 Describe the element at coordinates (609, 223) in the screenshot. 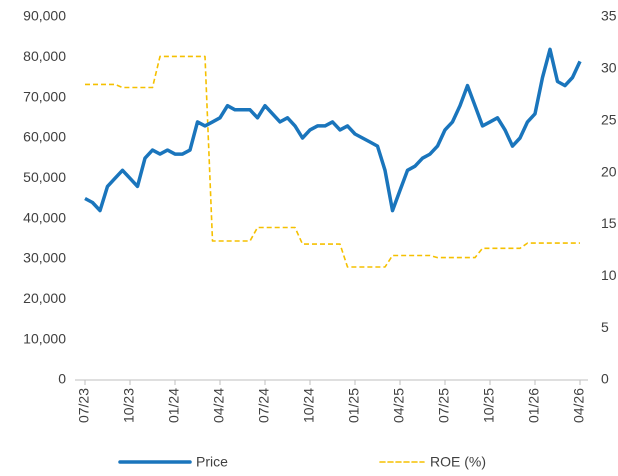

I see `y2-tick-label: 15` at that location.